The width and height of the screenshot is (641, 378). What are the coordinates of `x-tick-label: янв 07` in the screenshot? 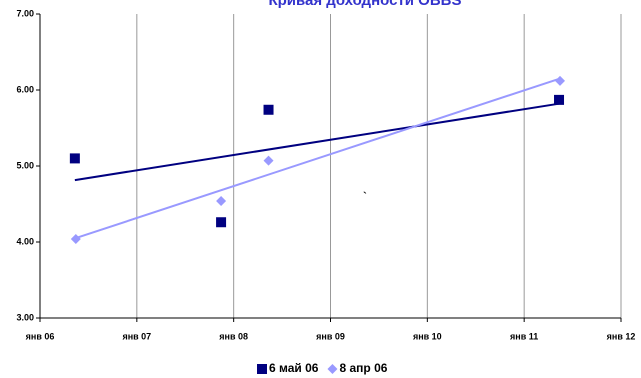 It's located at (136, 336).